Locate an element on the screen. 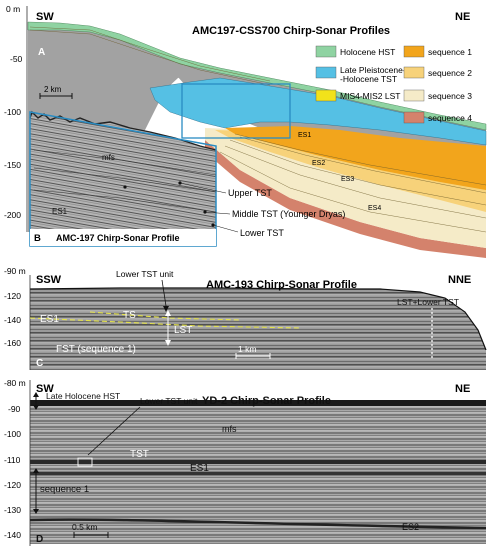 The image size is (490, 555). panel-c-left-direction: SSW is located at coordinates (49, 280).